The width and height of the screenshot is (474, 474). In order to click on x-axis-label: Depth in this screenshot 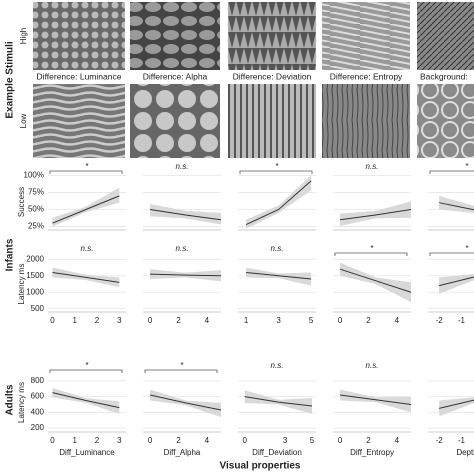, I will do `click(465, 452)`.